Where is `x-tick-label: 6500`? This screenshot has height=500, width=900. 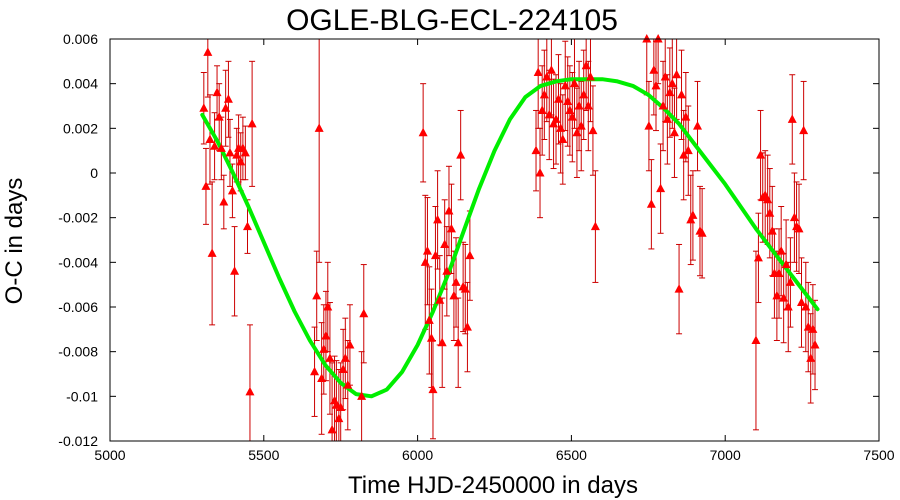
x-tick-label: 6500 is located at coordinates (571, 455).